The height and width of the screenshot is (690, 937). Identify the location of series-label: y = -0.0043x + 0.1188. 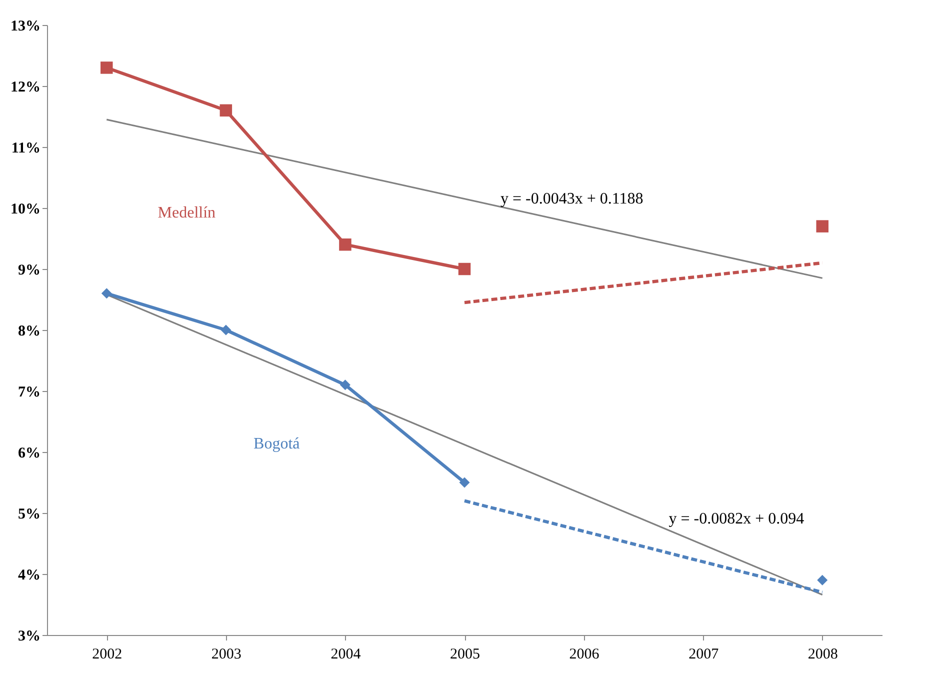
(572, 199).